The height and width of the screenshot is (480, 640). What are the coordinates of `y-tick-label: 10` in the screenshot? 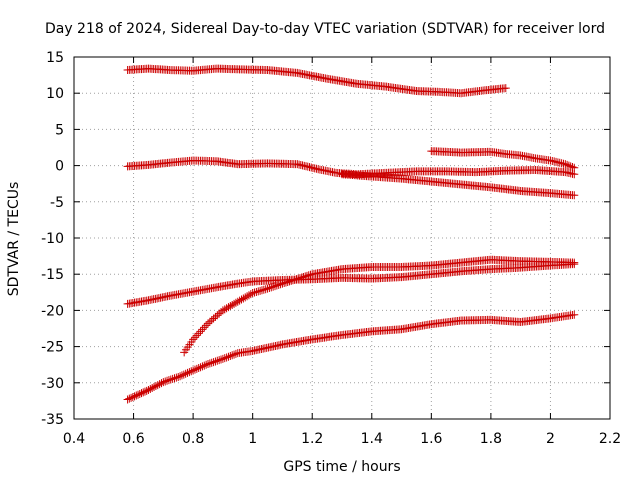 It's located at (55, 94).